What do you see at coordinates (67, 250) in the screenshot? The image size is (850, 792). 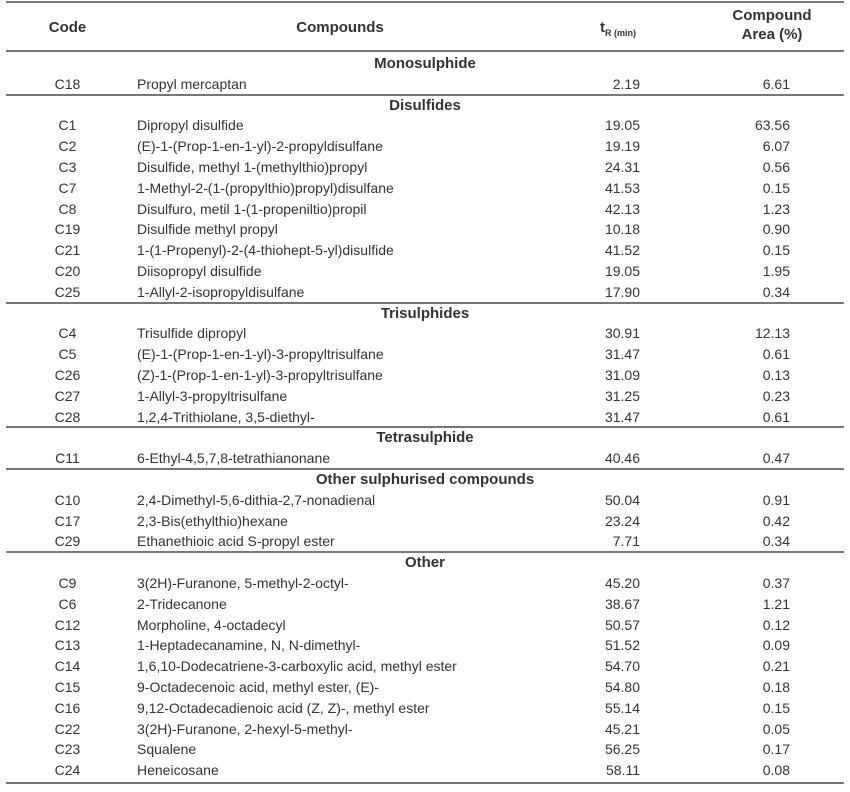 I see `code: C21` at bounding box center [67, 250].